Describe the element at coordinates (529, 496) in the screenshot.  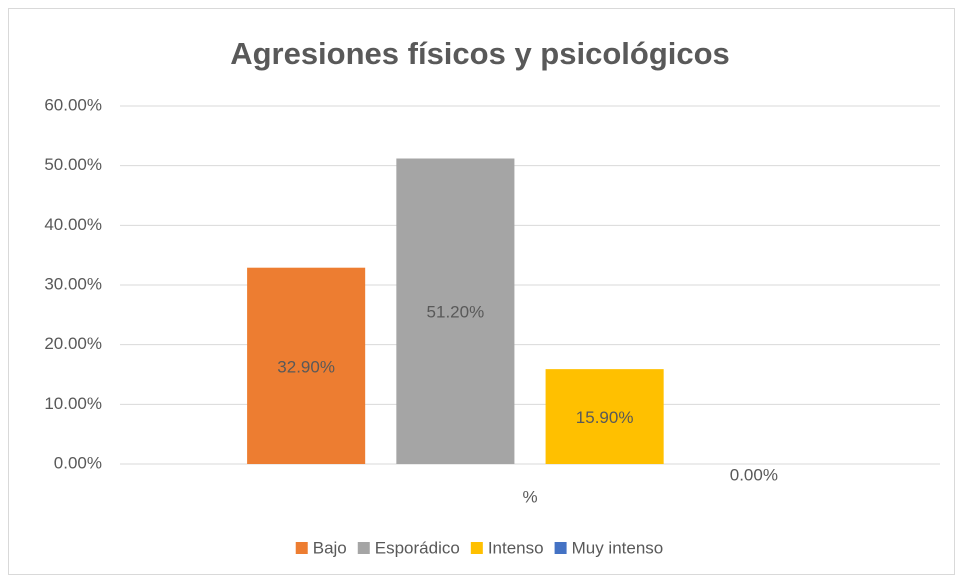
I see `x-tick-label: %` at that location.